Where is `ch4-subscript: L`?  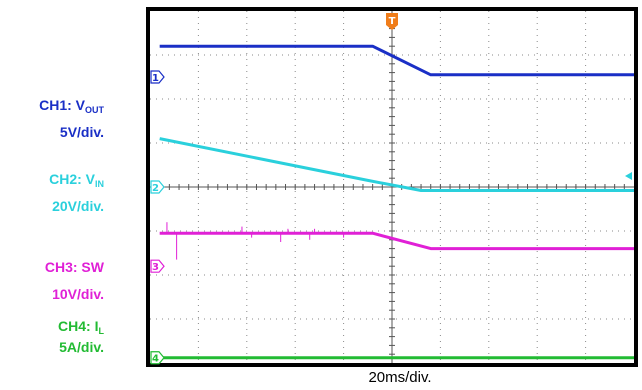
ch4-subscript: L is located at coordinates (101, 331).